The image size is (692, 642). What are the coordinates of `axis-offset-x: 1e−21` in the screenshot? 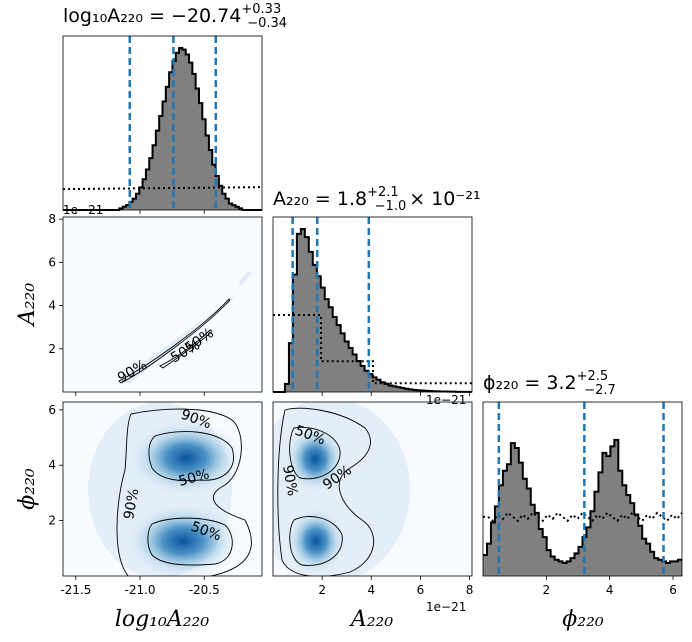 It's located at (446, 400).